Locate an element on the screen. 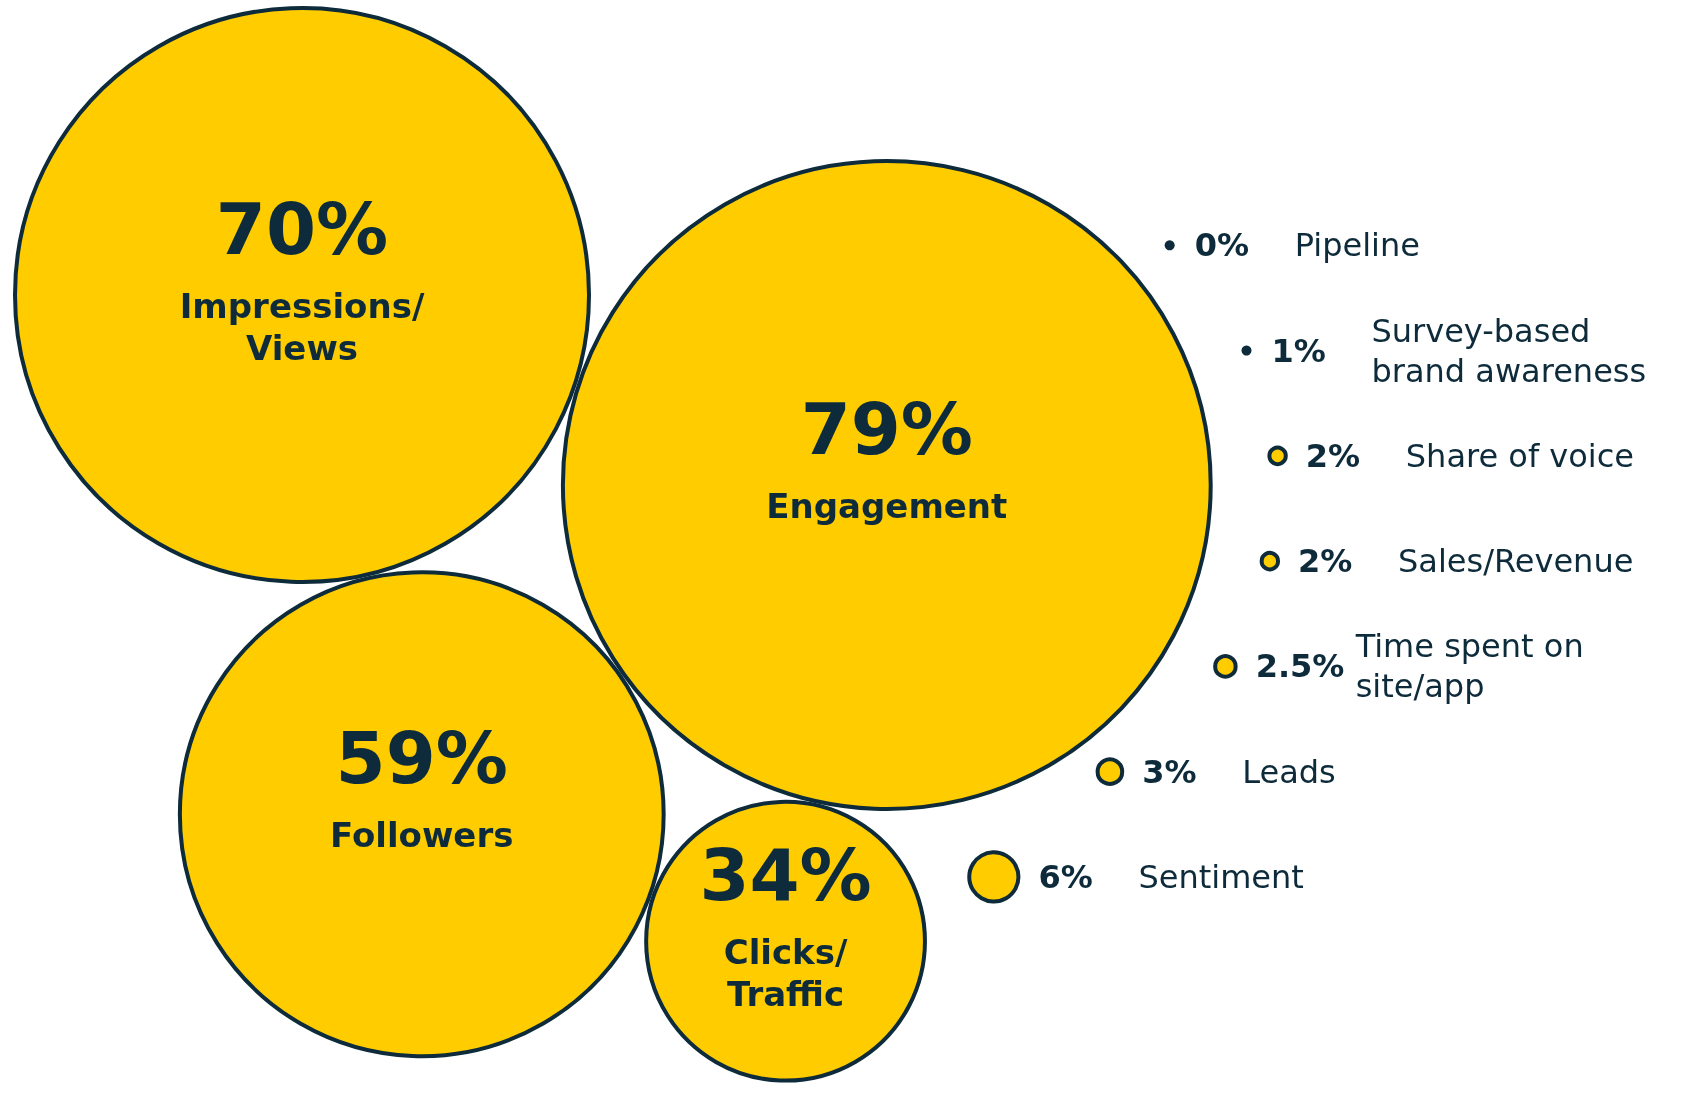 The height and width of the screenshot is (1101, 1692). category-label: Followers is located at coordinates (422, 835).